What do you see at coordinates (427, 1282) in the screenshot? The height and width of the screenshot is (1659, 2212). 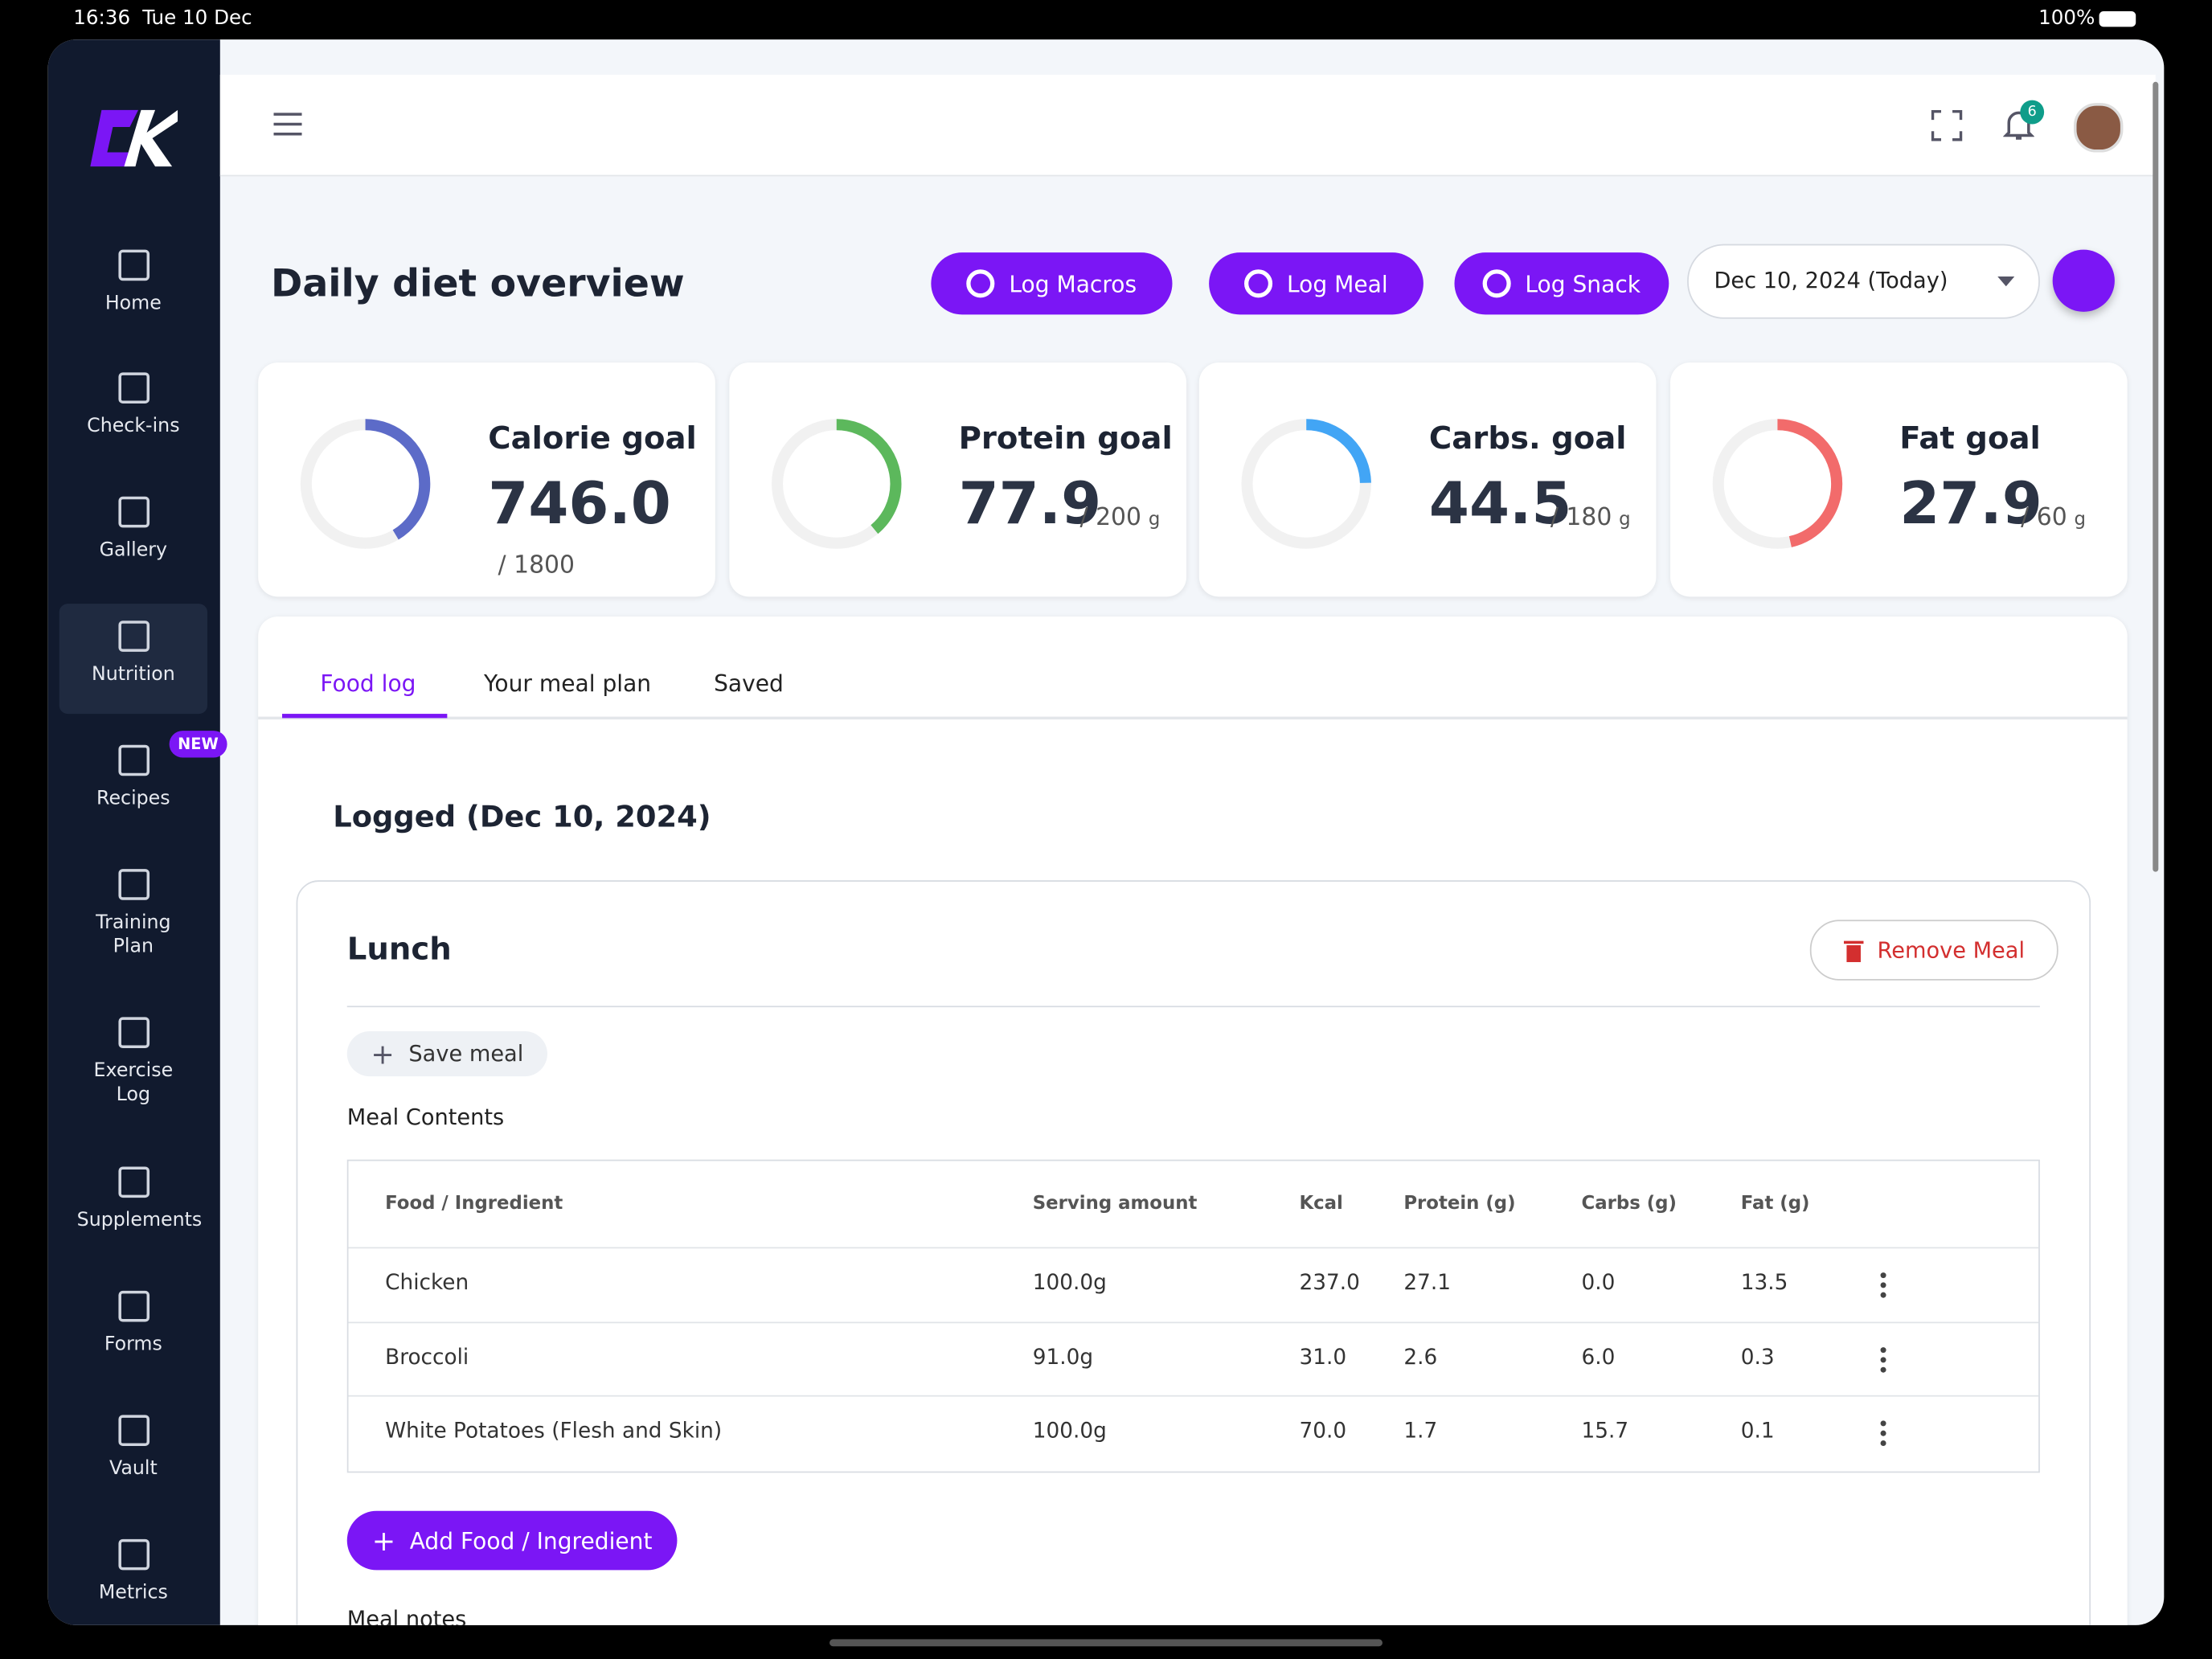 I see `table-cell: Chicken` at bounding box center [427, 1282].